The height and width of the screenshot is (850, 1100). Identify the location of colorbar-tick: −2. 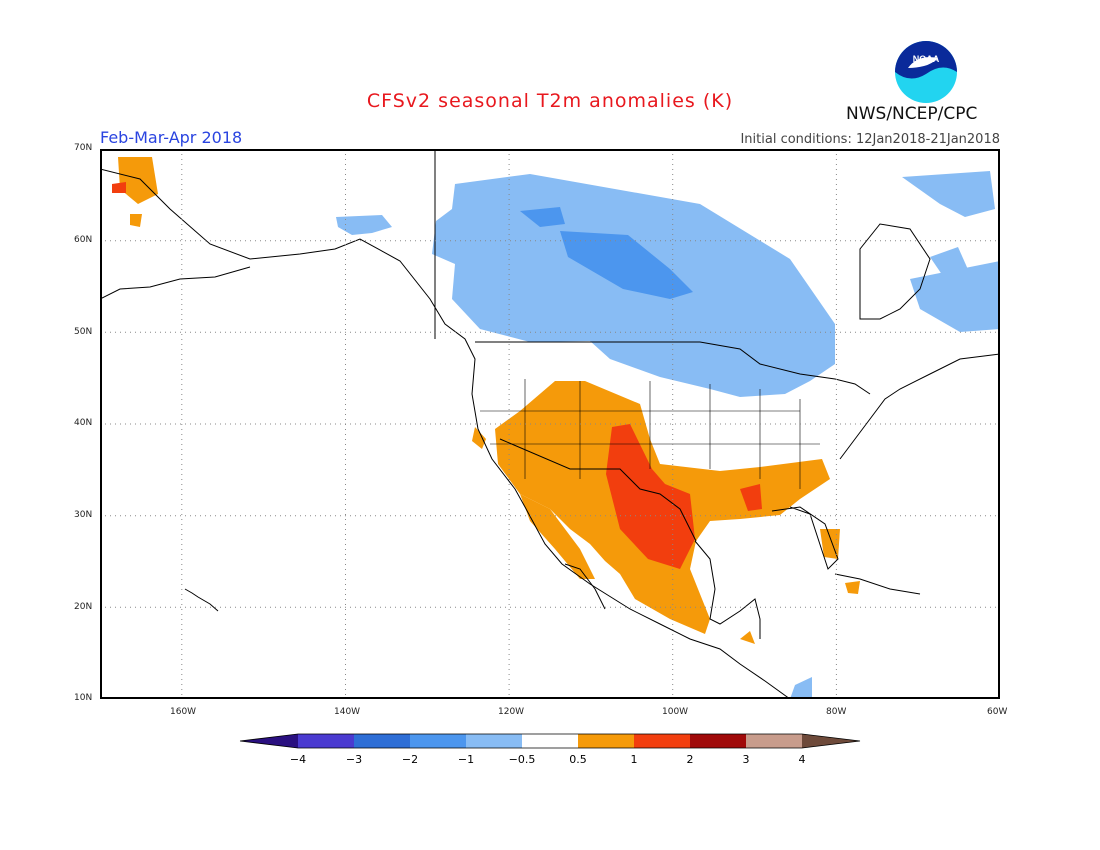
(410, 759).